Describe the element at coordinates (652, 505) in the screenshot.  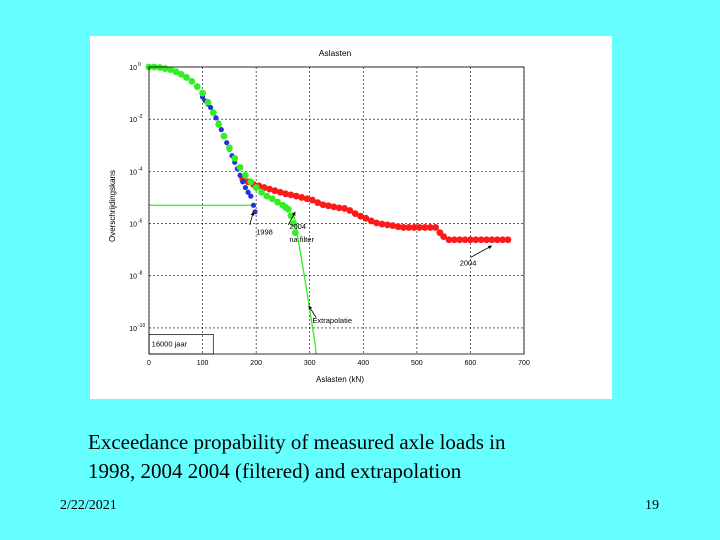
I see `slide-page-number: 19` at that location.